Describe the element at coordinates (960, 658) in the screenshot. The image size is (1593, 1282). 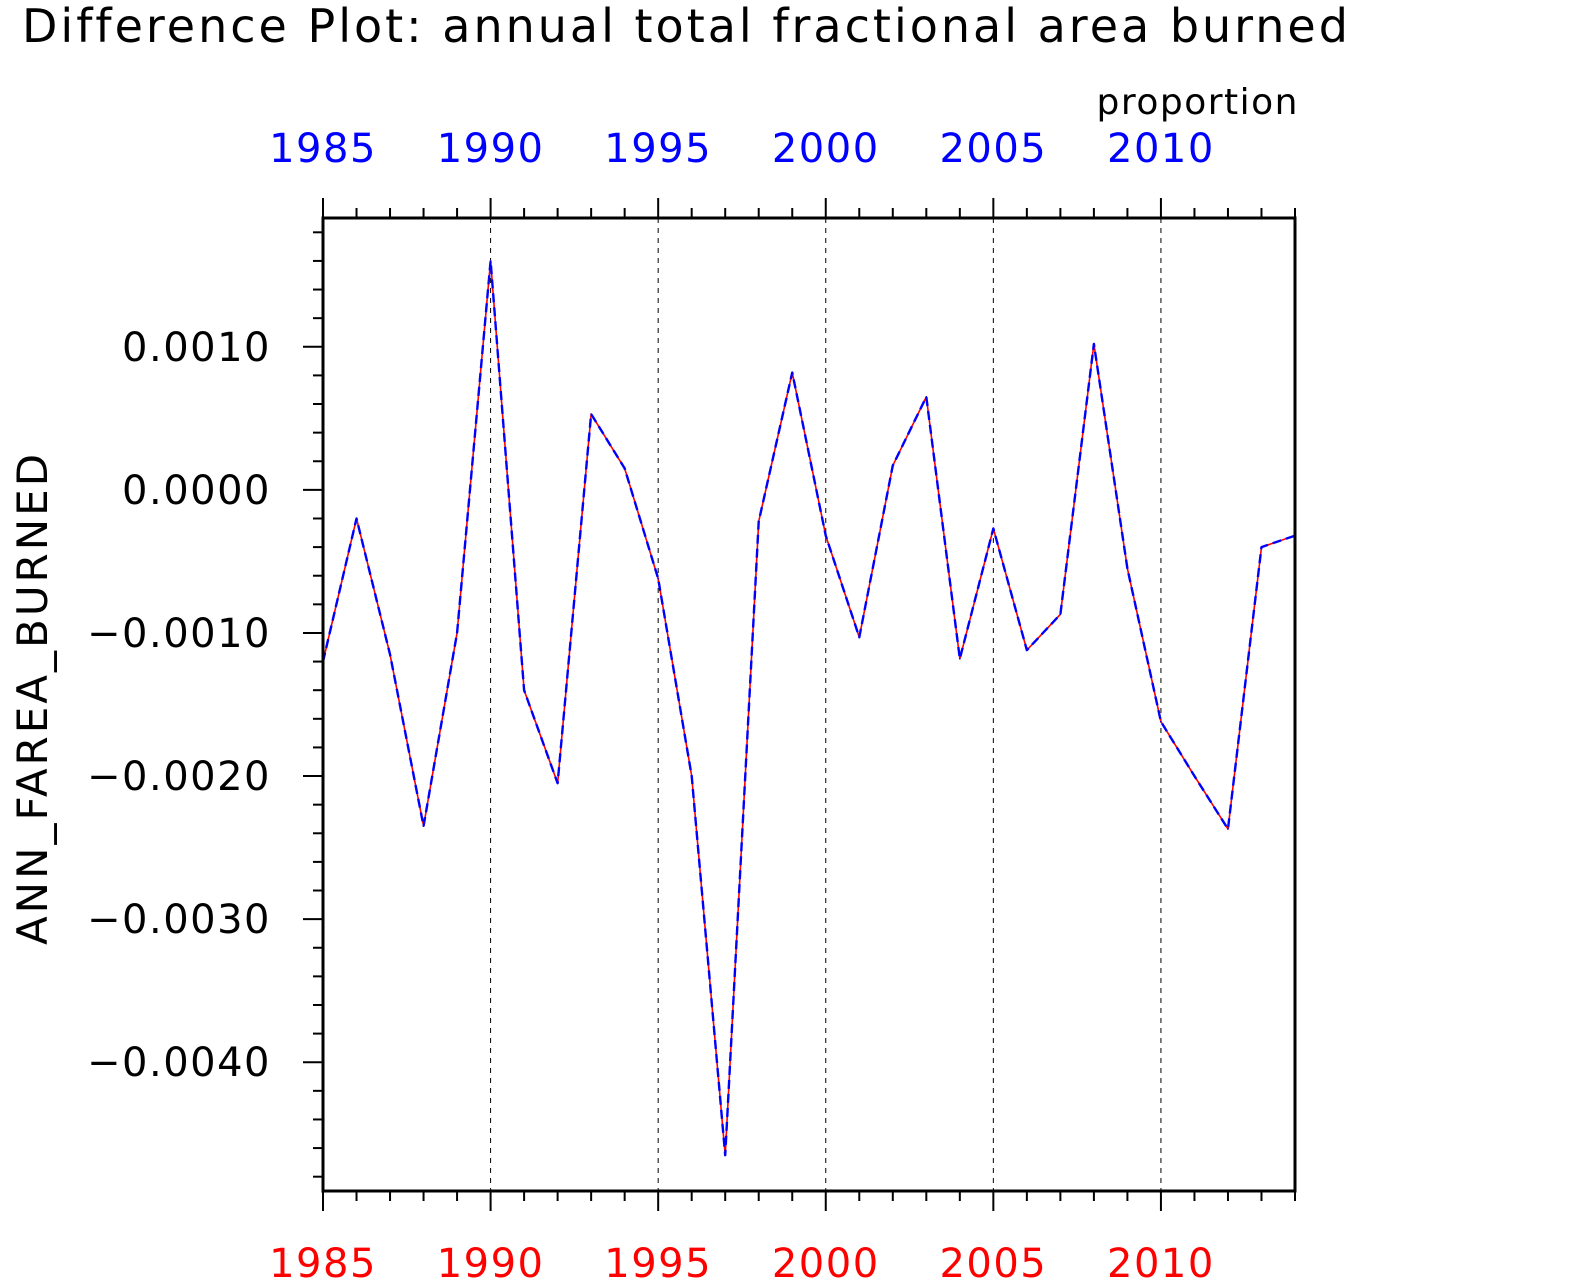
I see `data-point-1-2004` at that location.